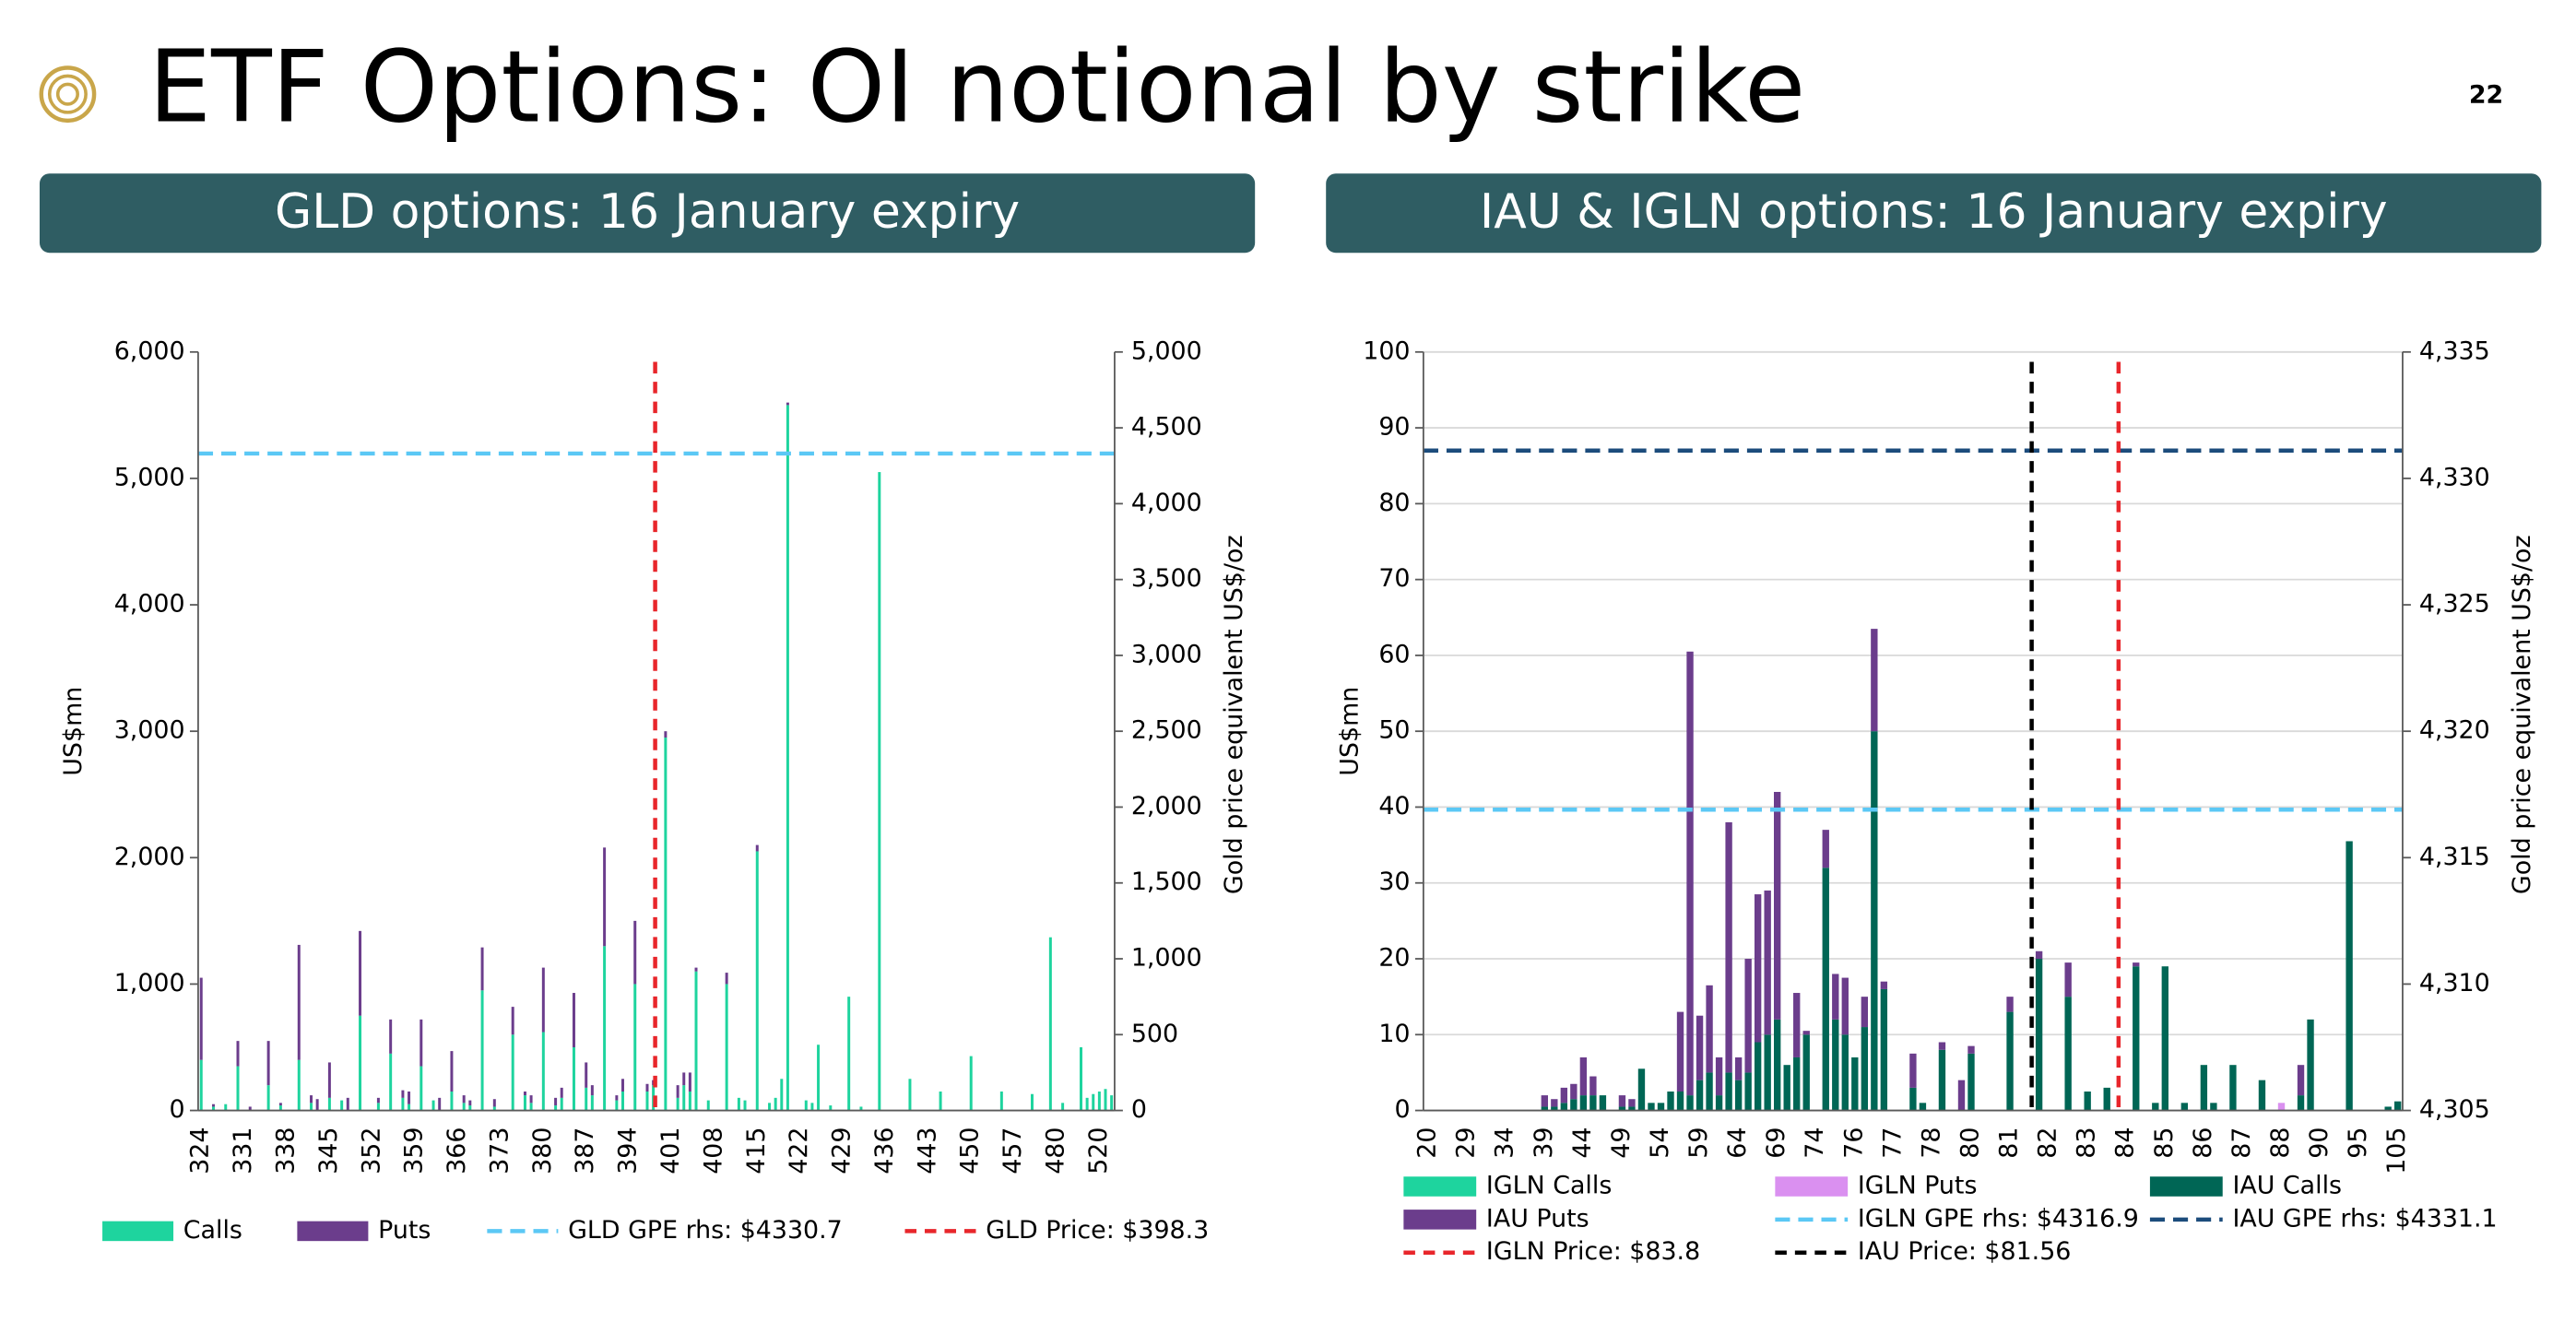 Image resolution: width=2576 pixels, height=1322 pixels. I want to click on y2-tick-label: 5,000, so click(1166, 350).